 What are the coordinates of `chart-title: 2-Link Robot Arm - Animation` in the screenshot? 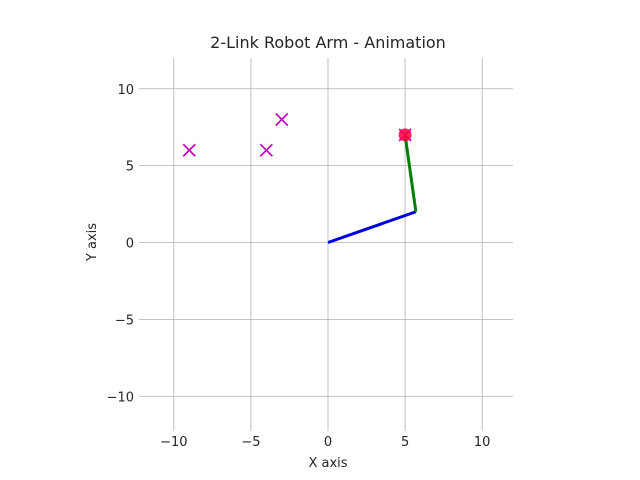 It's located at (328, 42).